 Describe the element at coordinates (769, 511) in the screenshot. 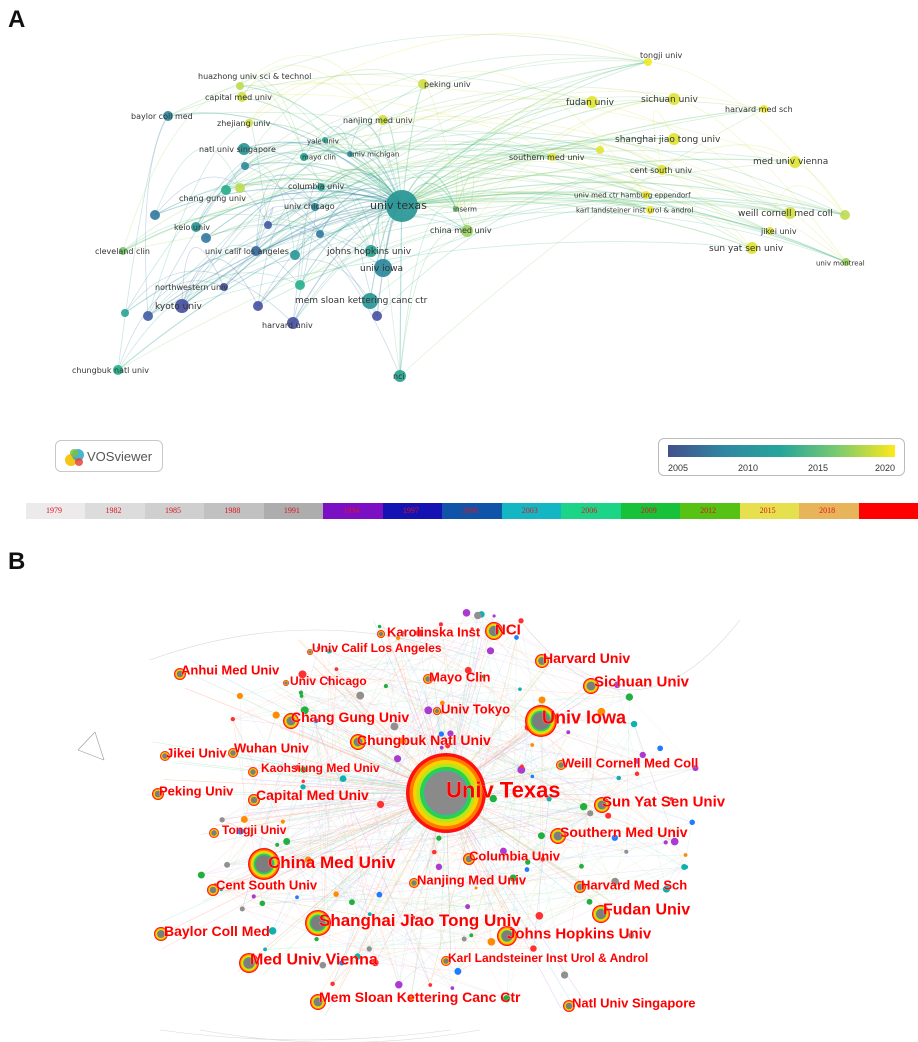

I see `timeline-segment: 2015` at that location.